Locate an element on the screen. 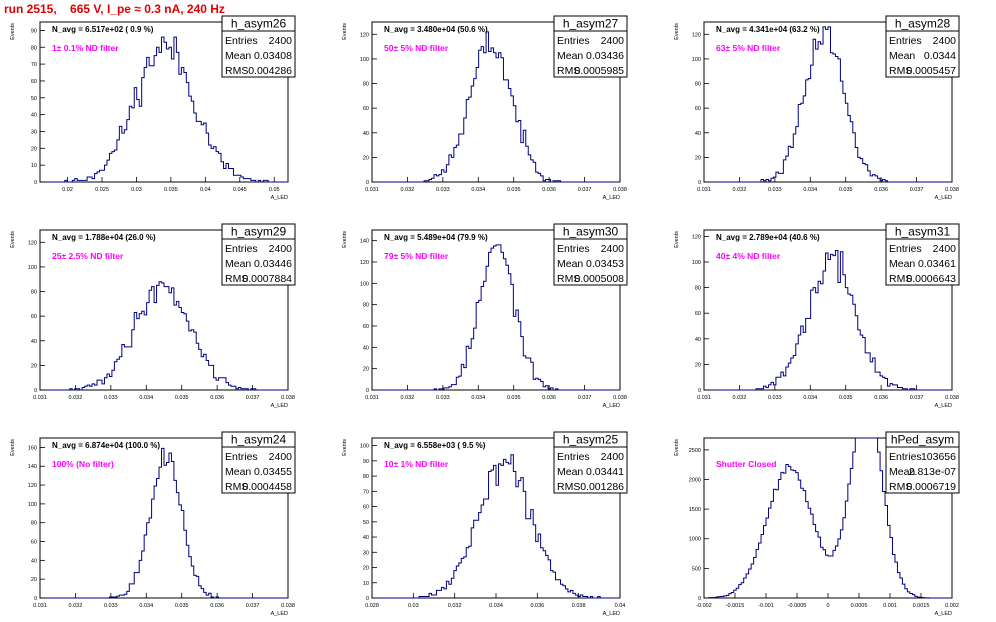 Image resolution: width=996 pixels, height=622 pixels. y-tick-label: 40 is located at coordinates (34, 342).